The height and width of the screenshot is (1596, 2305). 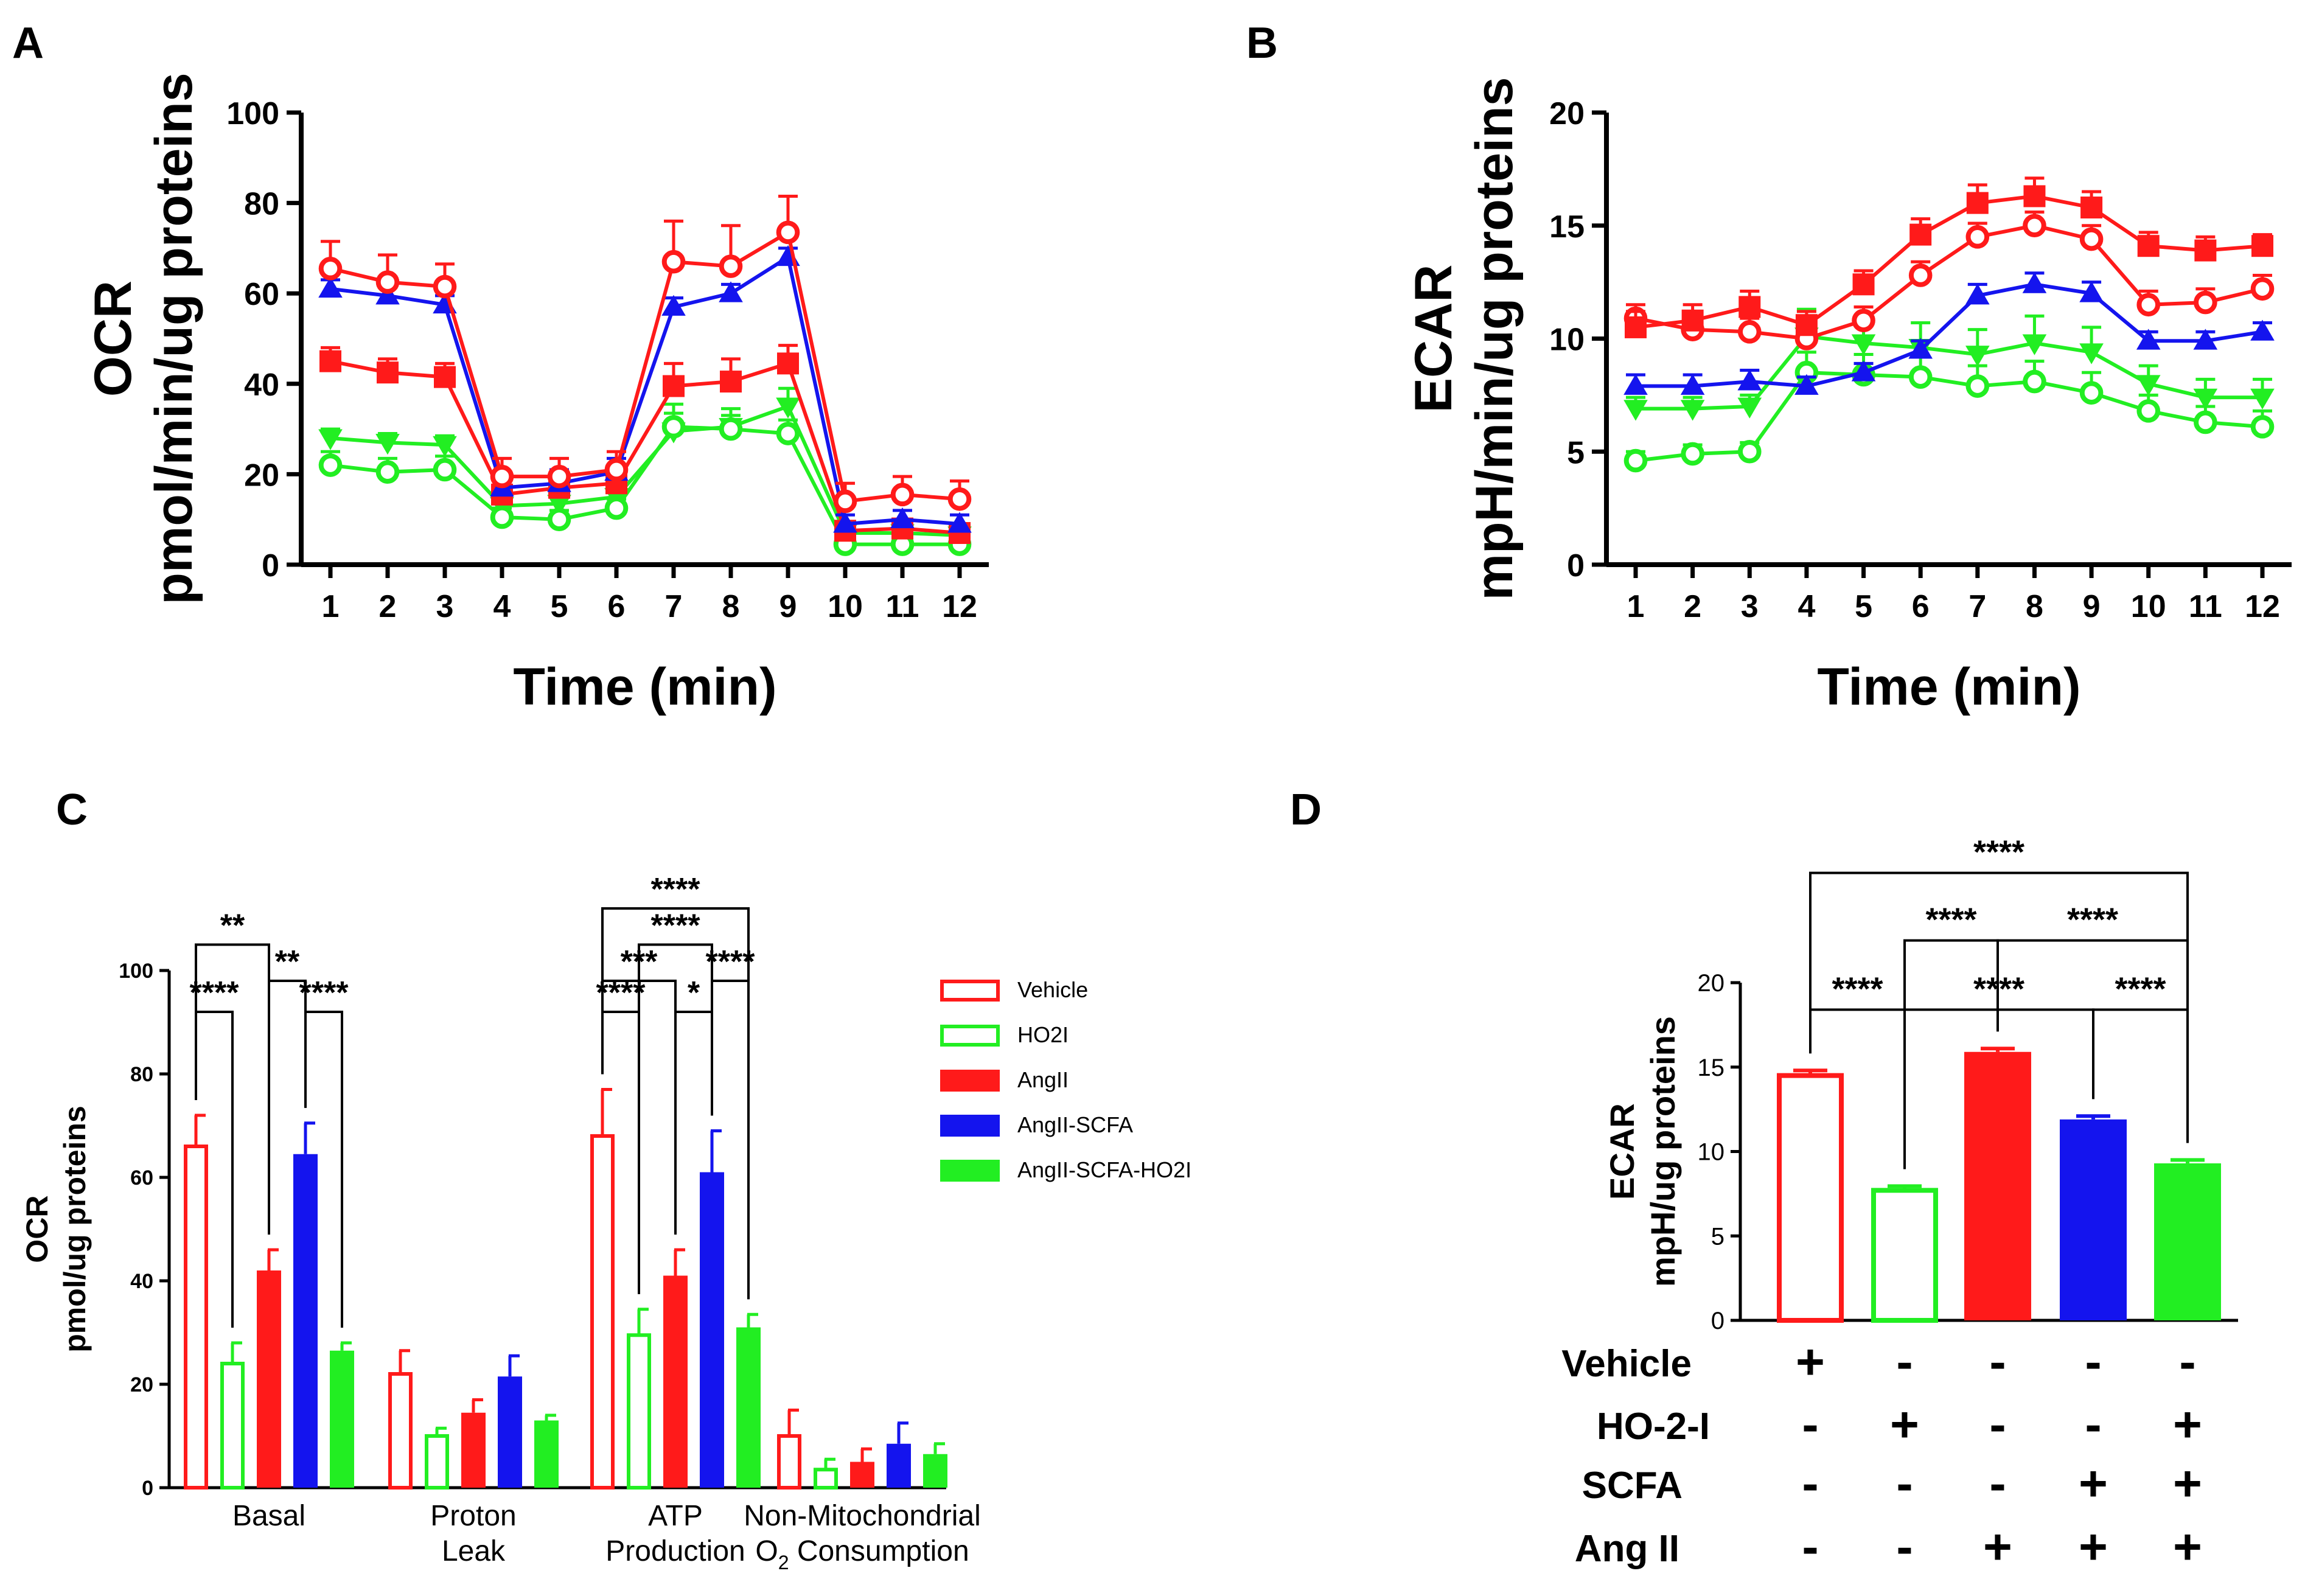 What do you see at coordinates (1921, 606) in the screenshot?
I see `x-tick-label: 6` at bounding box center [1921, 606].